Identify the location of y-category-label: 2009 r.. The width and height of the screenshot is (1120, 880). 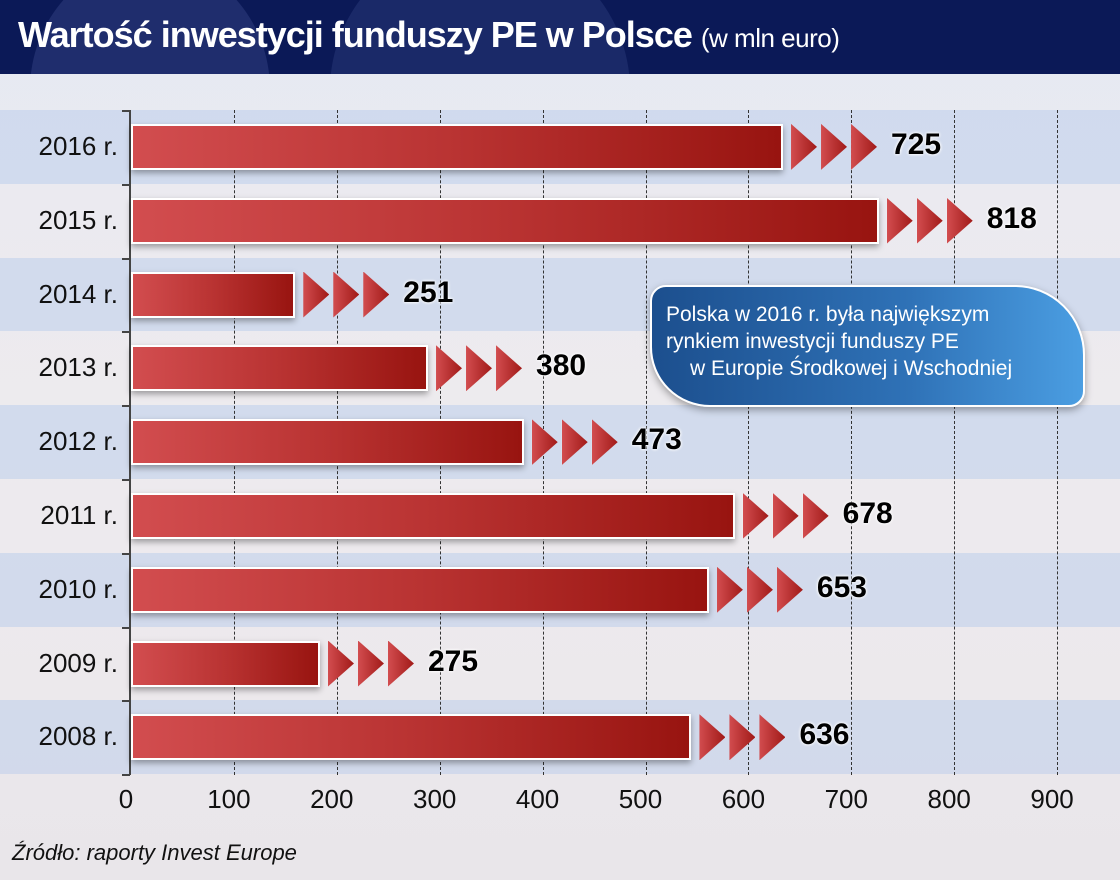
(78, 662).